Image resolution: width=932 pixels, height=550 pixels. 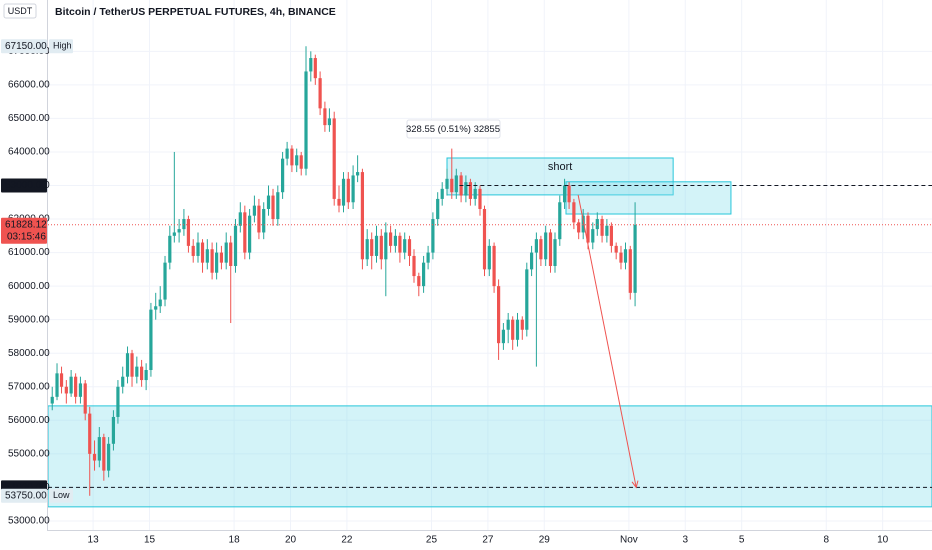 What do you see at coordinates (635, 484) in the screenshot?
I see `arrow-head` at bounding box center [635, 484].